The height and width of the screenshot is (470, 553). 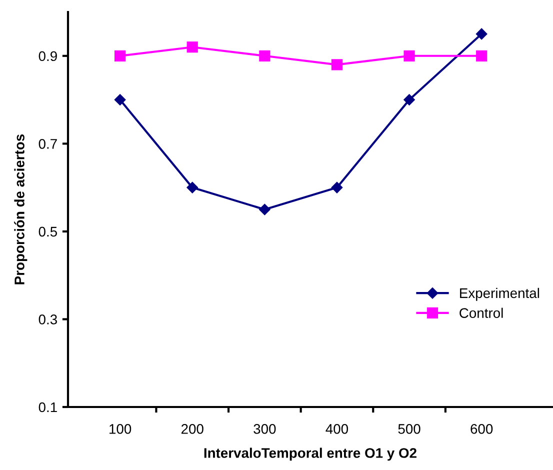 I want to click on y-tick-label: 0.3, so click(x=47, y=319).